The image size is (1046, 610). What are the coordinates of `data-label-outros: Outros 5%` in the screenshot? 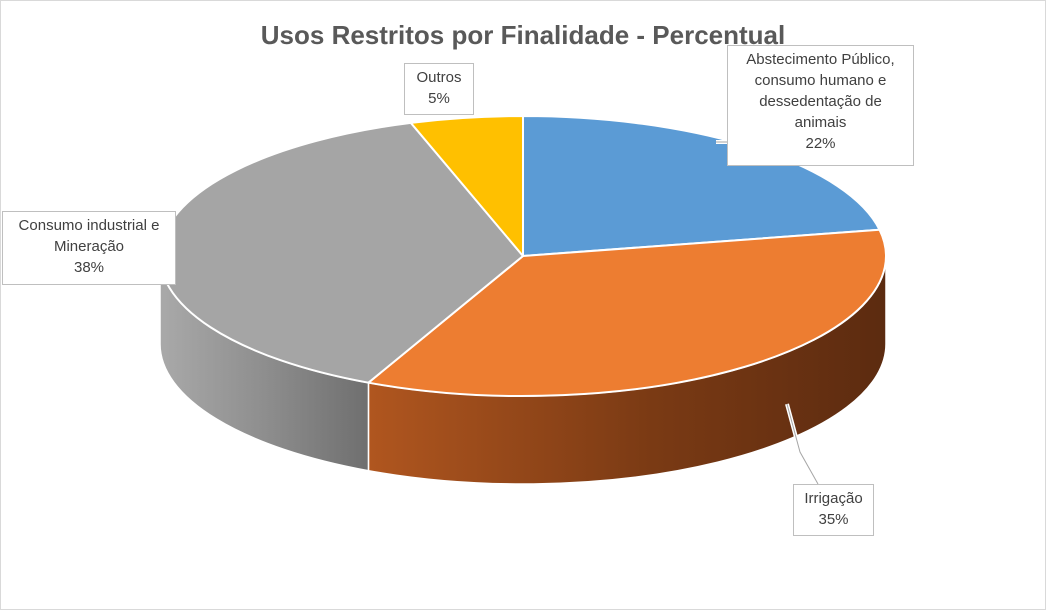 It's located at (439, 89).